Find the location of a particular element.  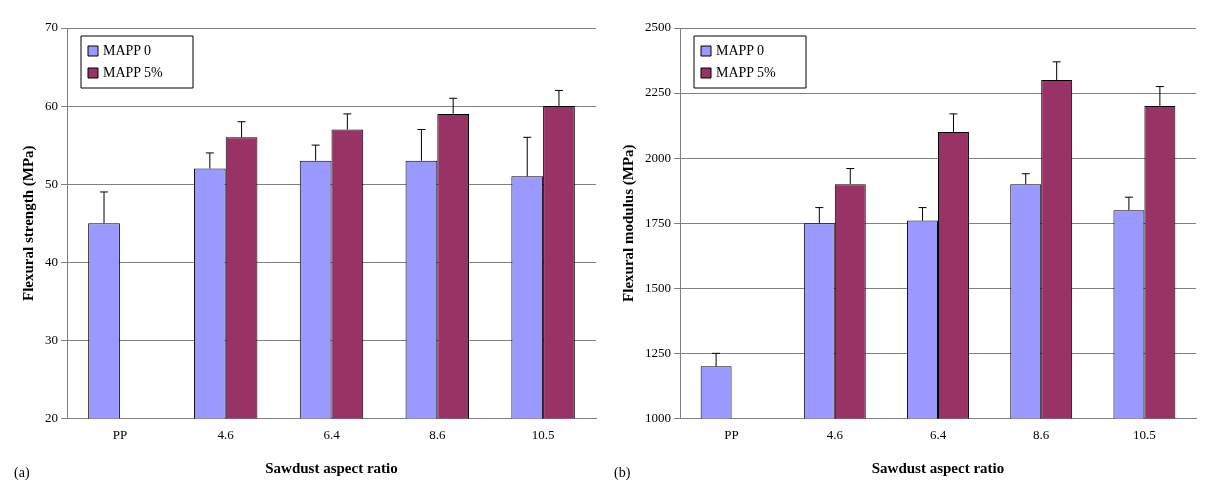

y-tick-label: 2000 is located at coordinates (658, 157).